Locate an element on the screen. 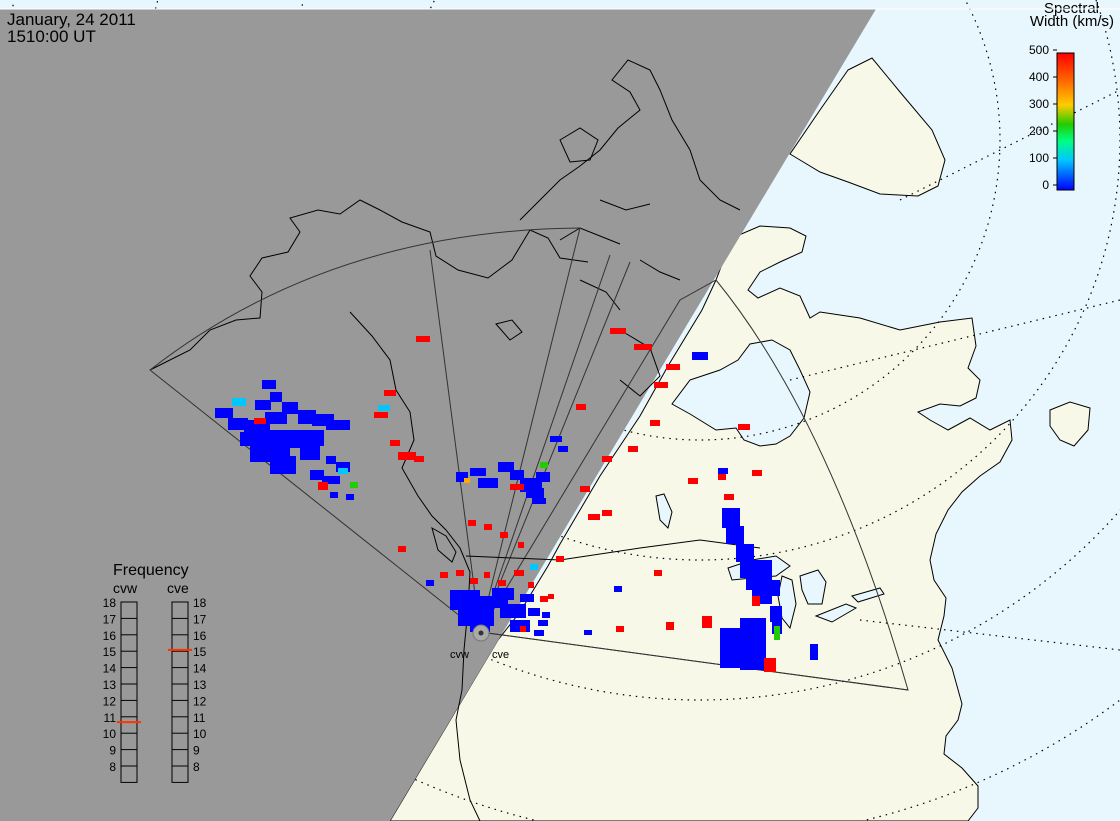 The height and width of the screenshot is (821, 1120). lake-huron is located at coordinates (813, 587).